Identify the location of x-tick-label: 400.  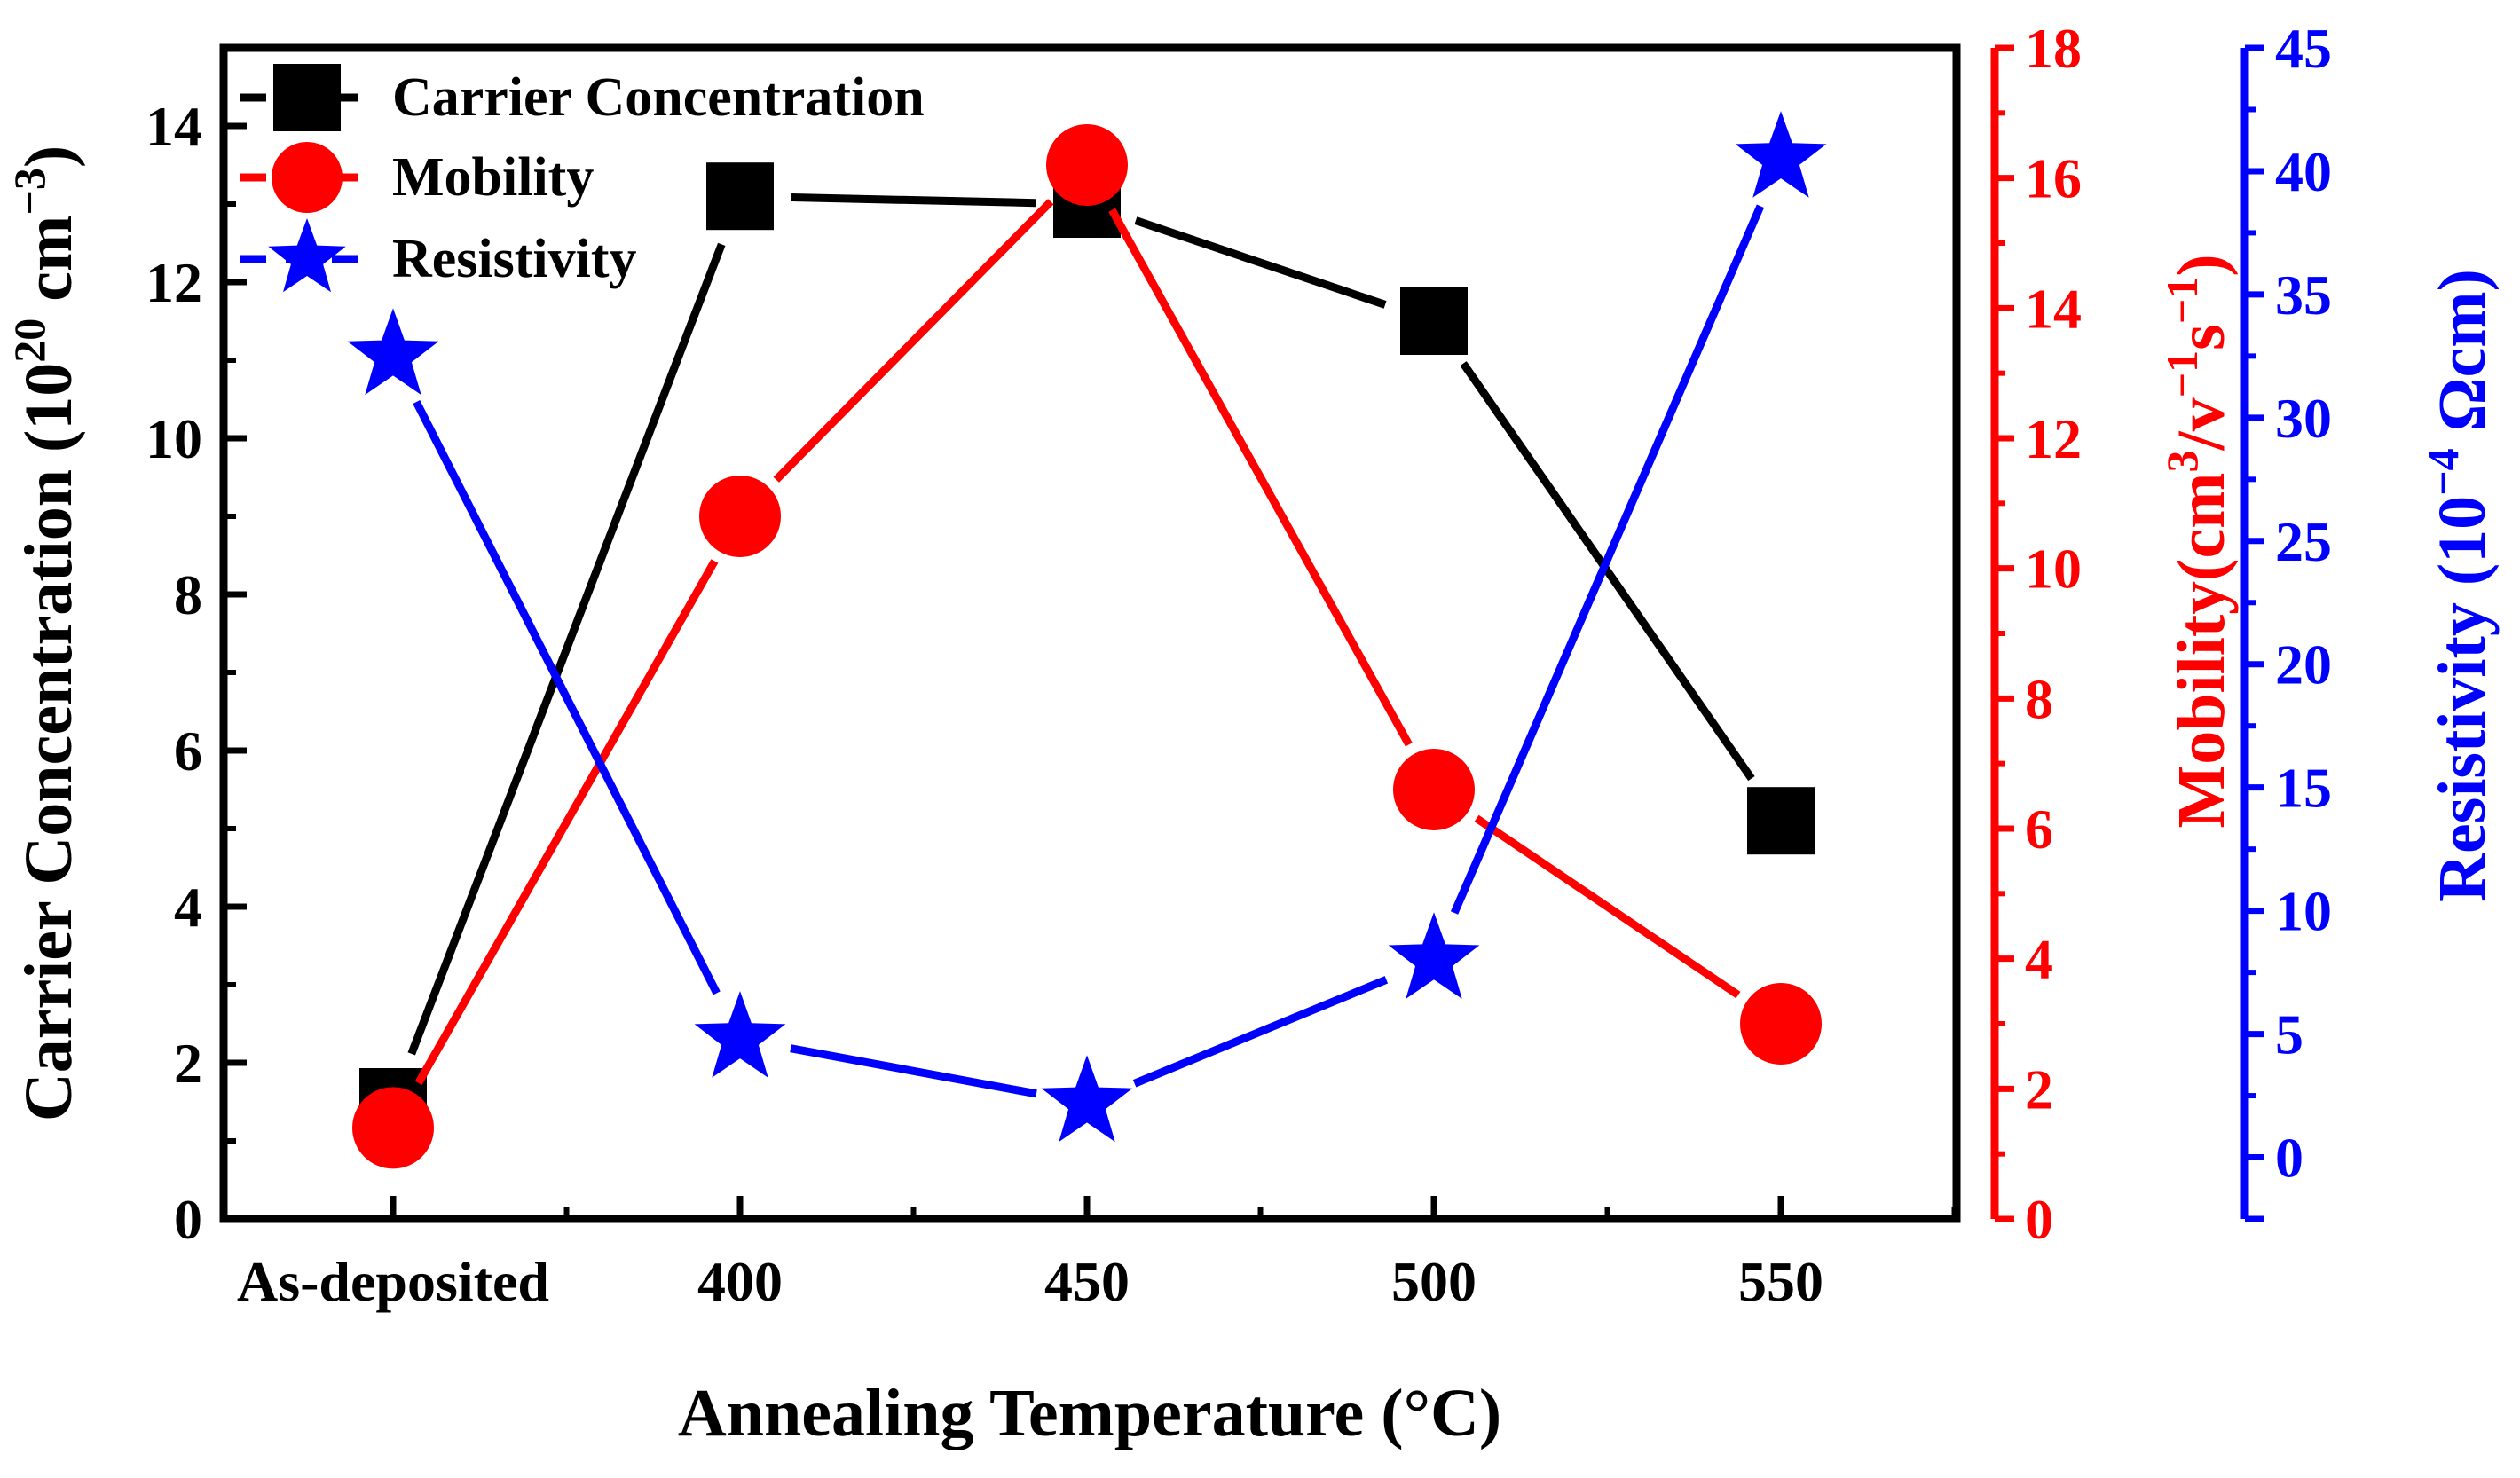
(740, 1281).